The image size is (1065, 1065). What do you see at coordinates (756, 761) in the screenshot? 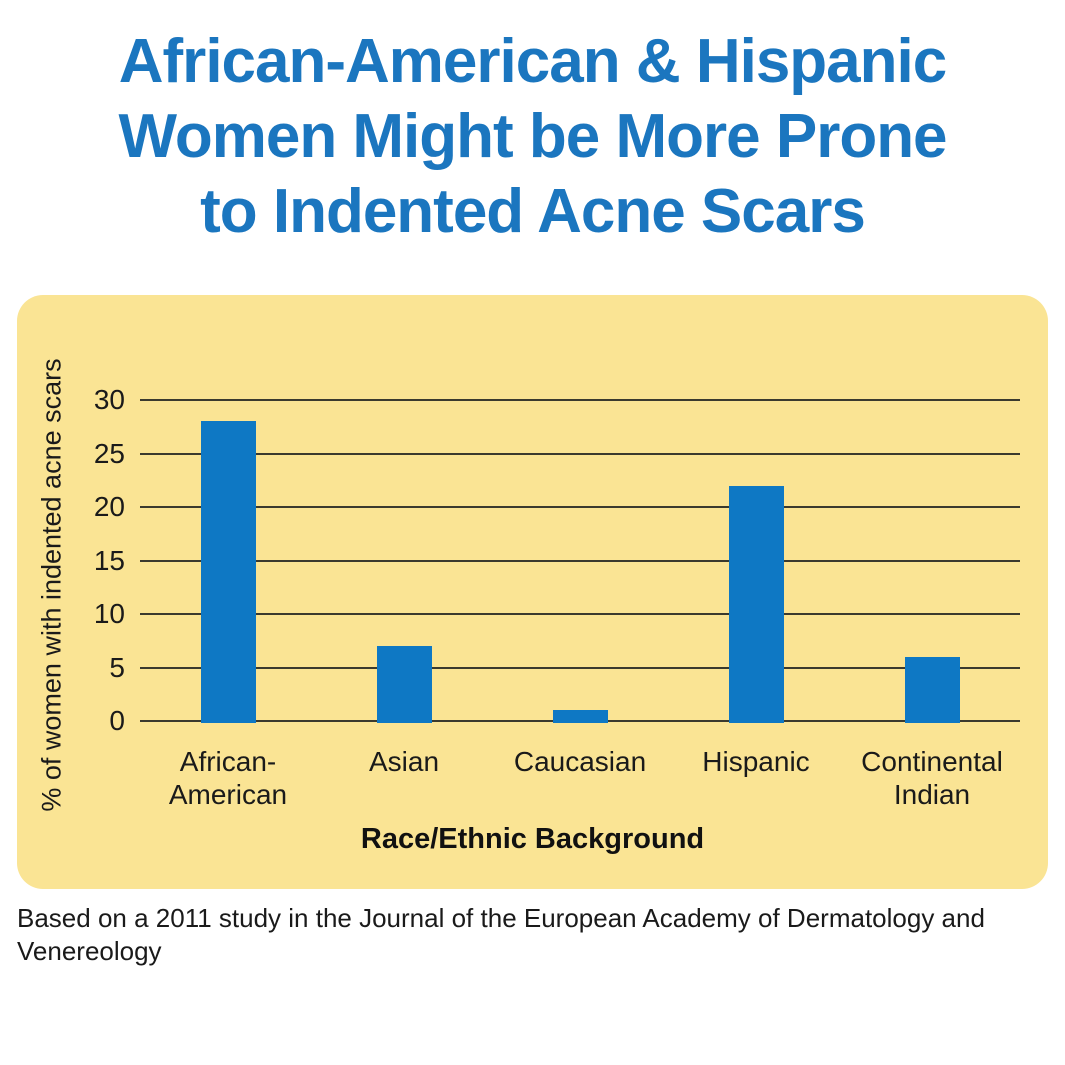
I see `x-tick-label-hispanic: Hispanic` at bounding box center [756, 761].